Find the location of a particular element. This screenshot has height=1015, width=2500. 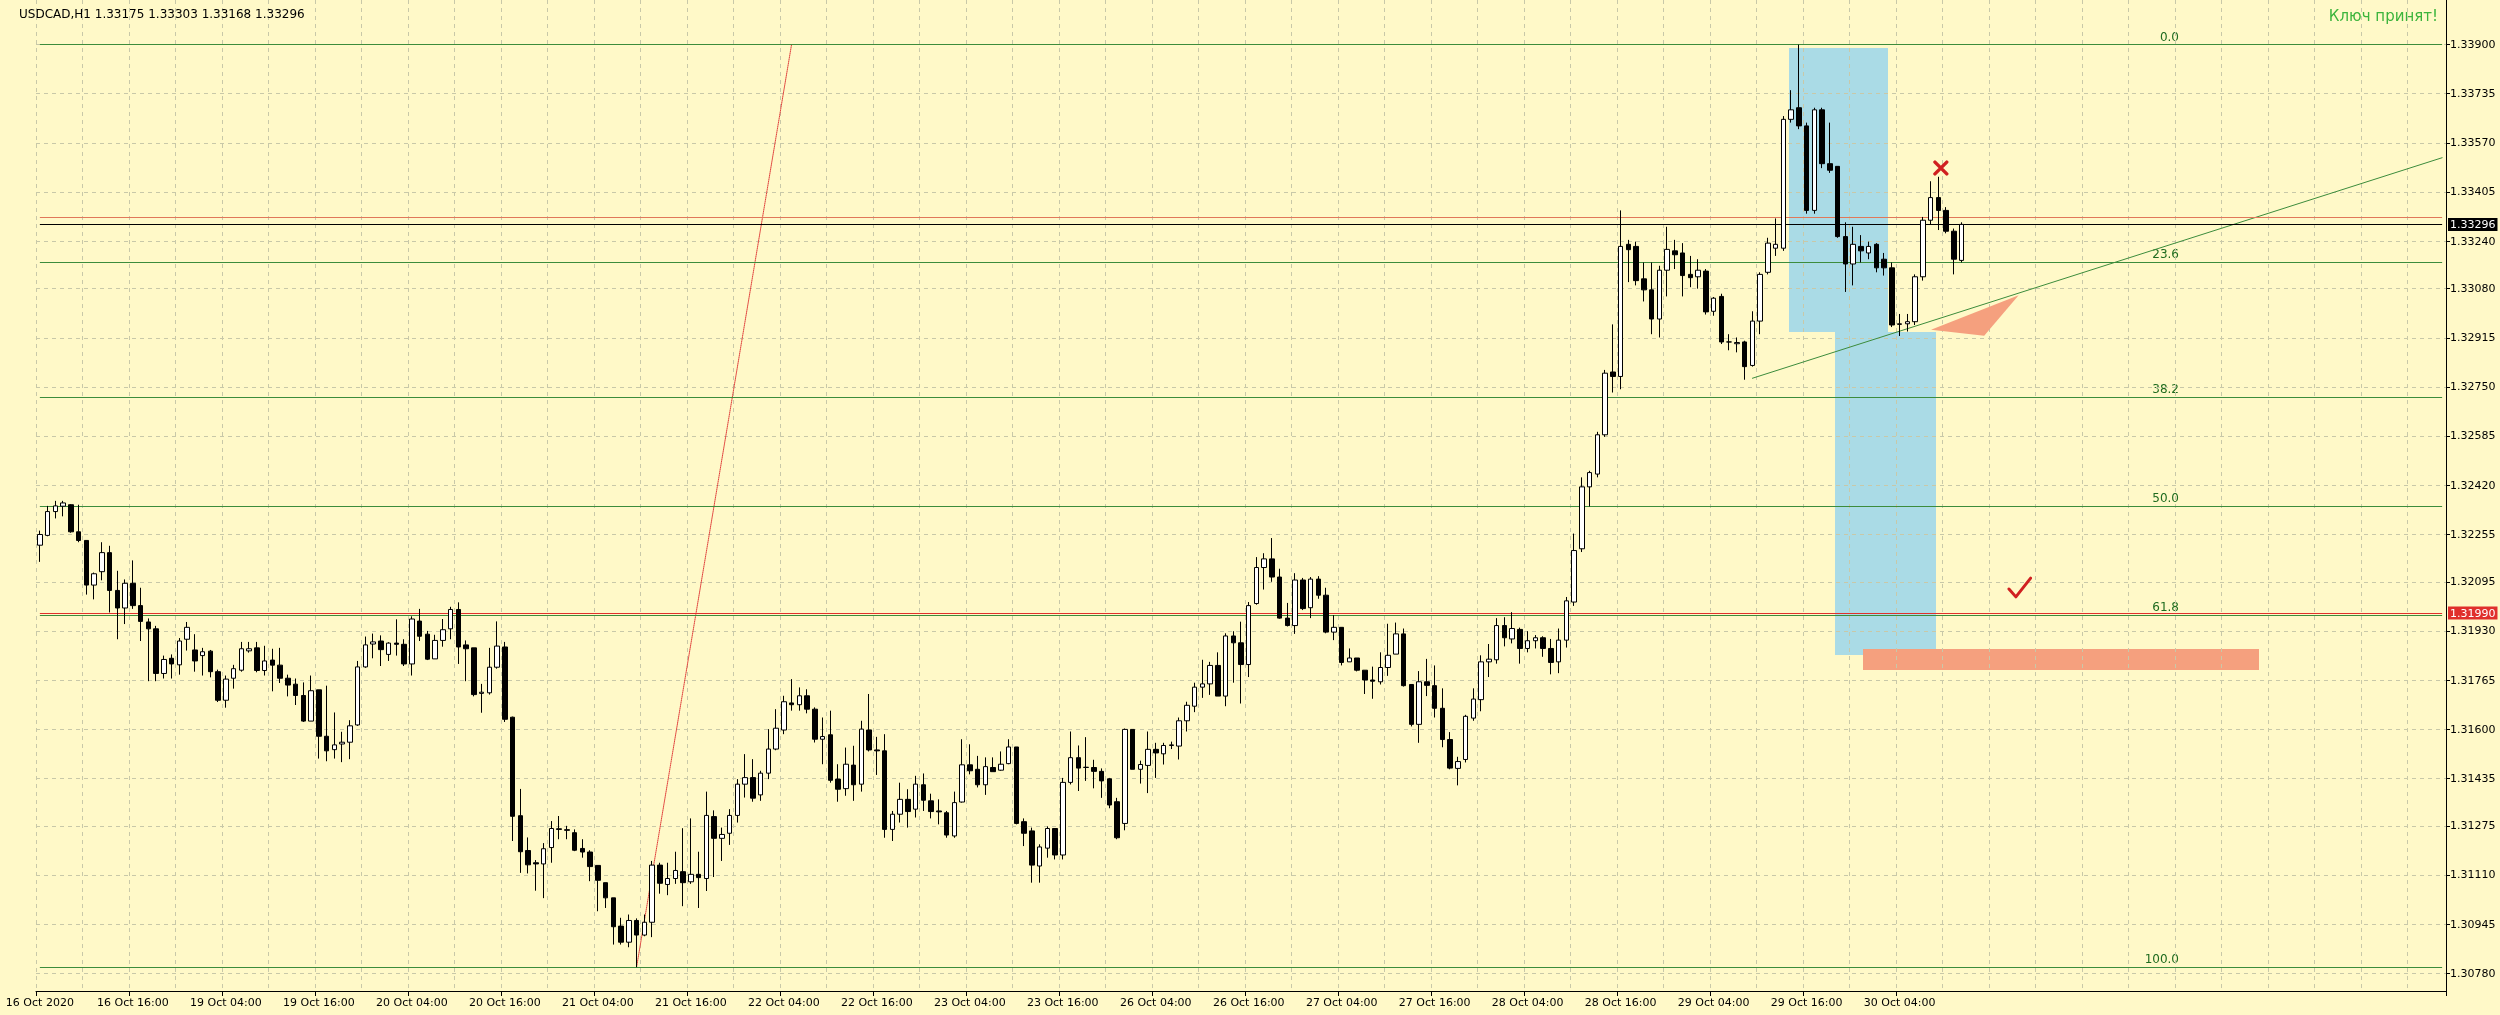

y-tick-label: 1.32915 is located at coordinates (2473, 338).